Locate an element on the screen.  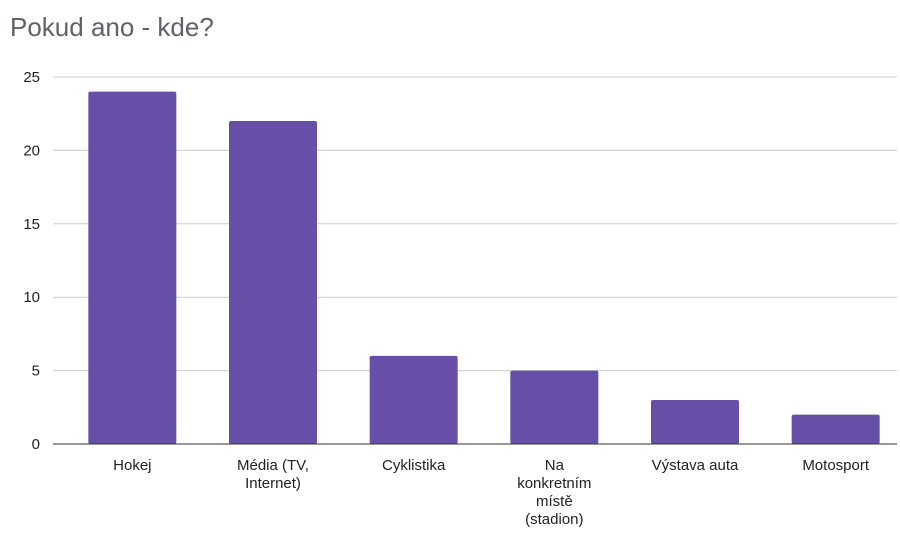
x-category-label-line: Internet) is located at coordinates (273, 483).